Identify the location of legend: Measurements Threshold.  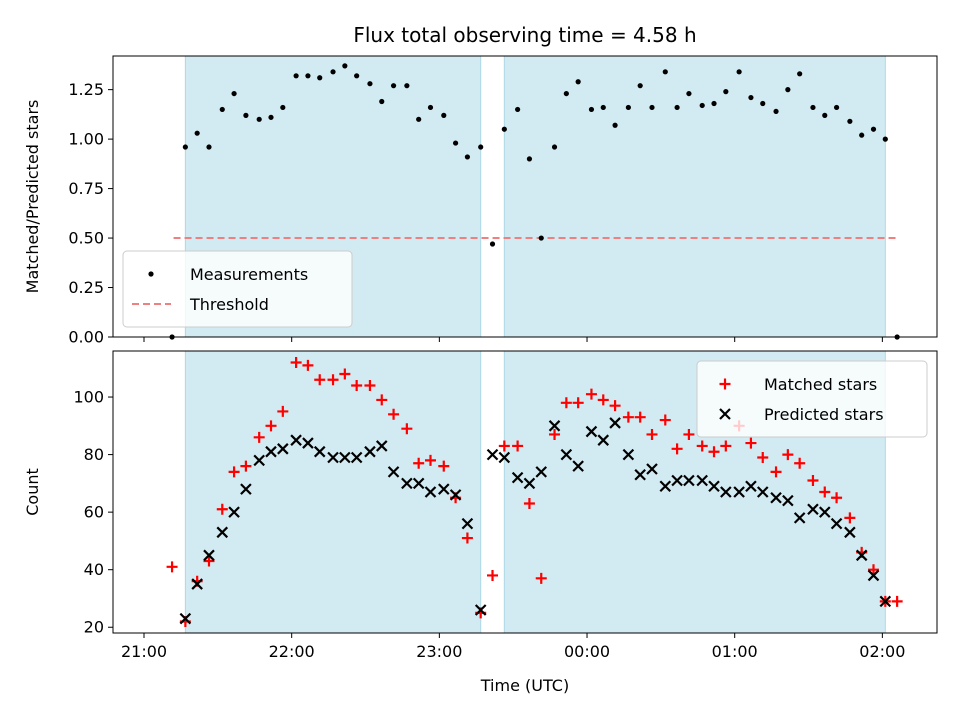
(237, 289).